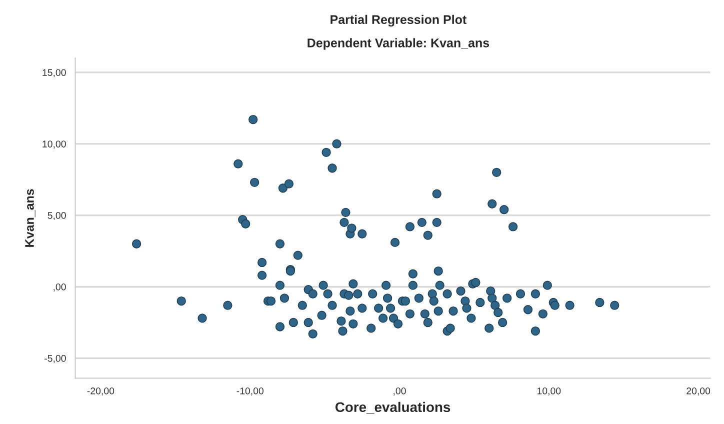  I want to click on x-tick-label: -10,00, so click(250, 391).